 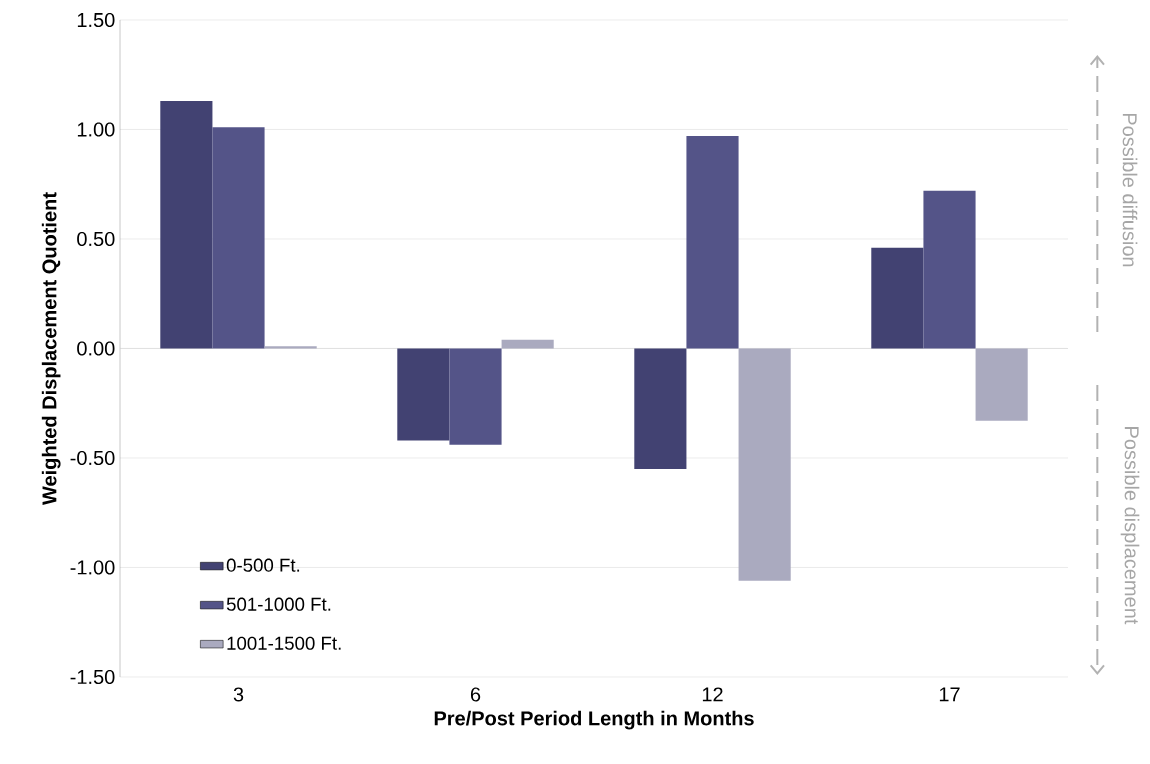 What do you see at coordinates (96, 348) in the screenshot?
I see `y-tick-label: 0.00` at bounding box center [96, 348].